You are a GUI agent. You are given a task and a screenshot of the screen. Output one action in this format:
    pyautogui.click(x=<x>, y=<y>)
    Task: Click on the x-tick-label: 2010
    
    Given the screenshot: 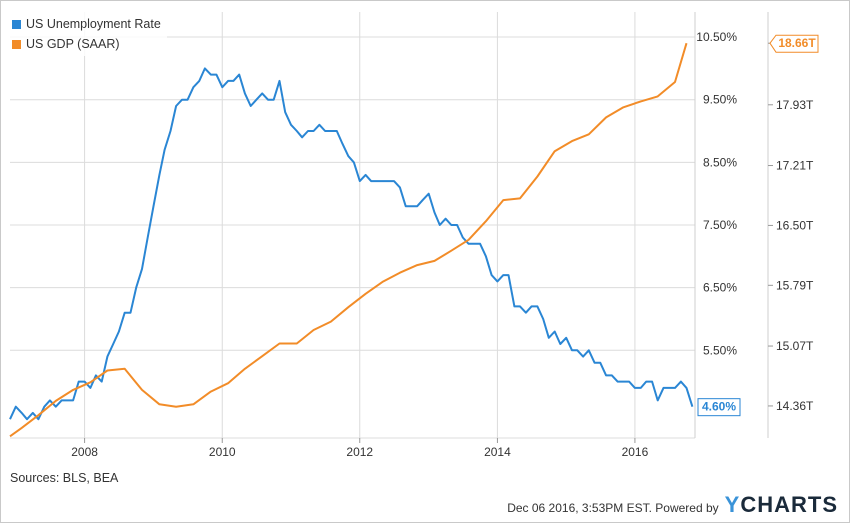 What is the action you would take?
    pyautogui.click(x=222, y=452)
    